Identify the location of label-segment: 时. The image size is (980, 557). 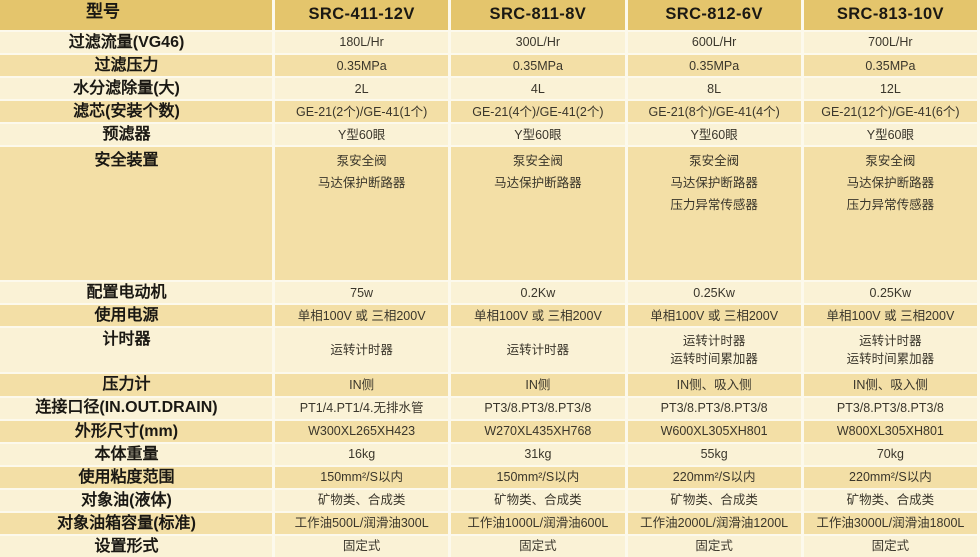
(126, 340).